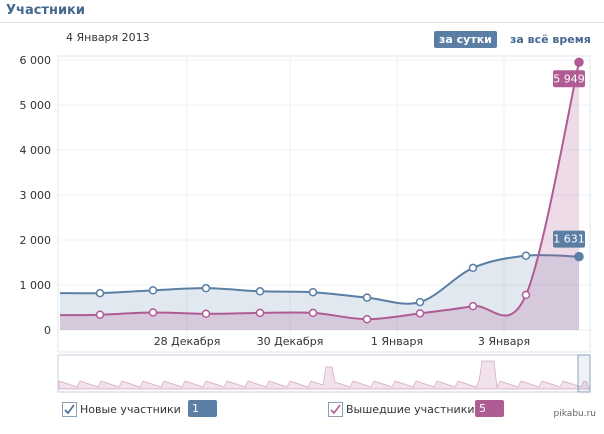 The width and height of the screenshot is (604, 434). What do you see at coordinates (342, 341) in the screenshot?
I see `x-axis: 28 Декабря 30 Декабря 1 Января 3 Января` at bounding box center [342, 341].